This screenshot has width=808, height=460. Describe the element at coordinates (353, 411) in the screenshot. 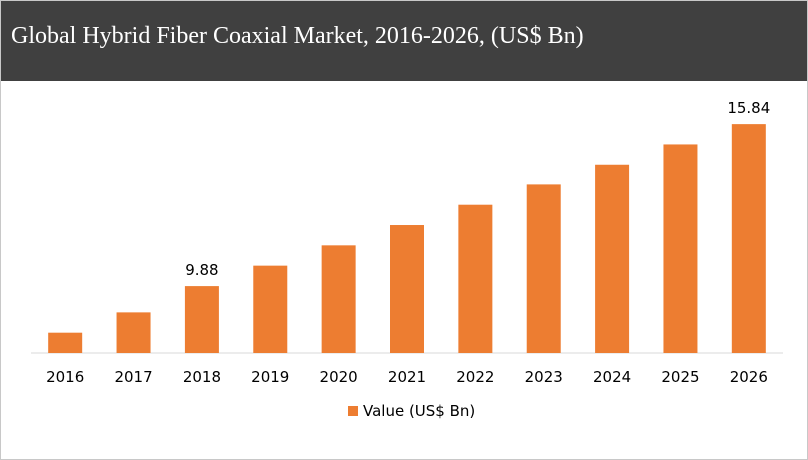

I see `legend-swatch` at that location.